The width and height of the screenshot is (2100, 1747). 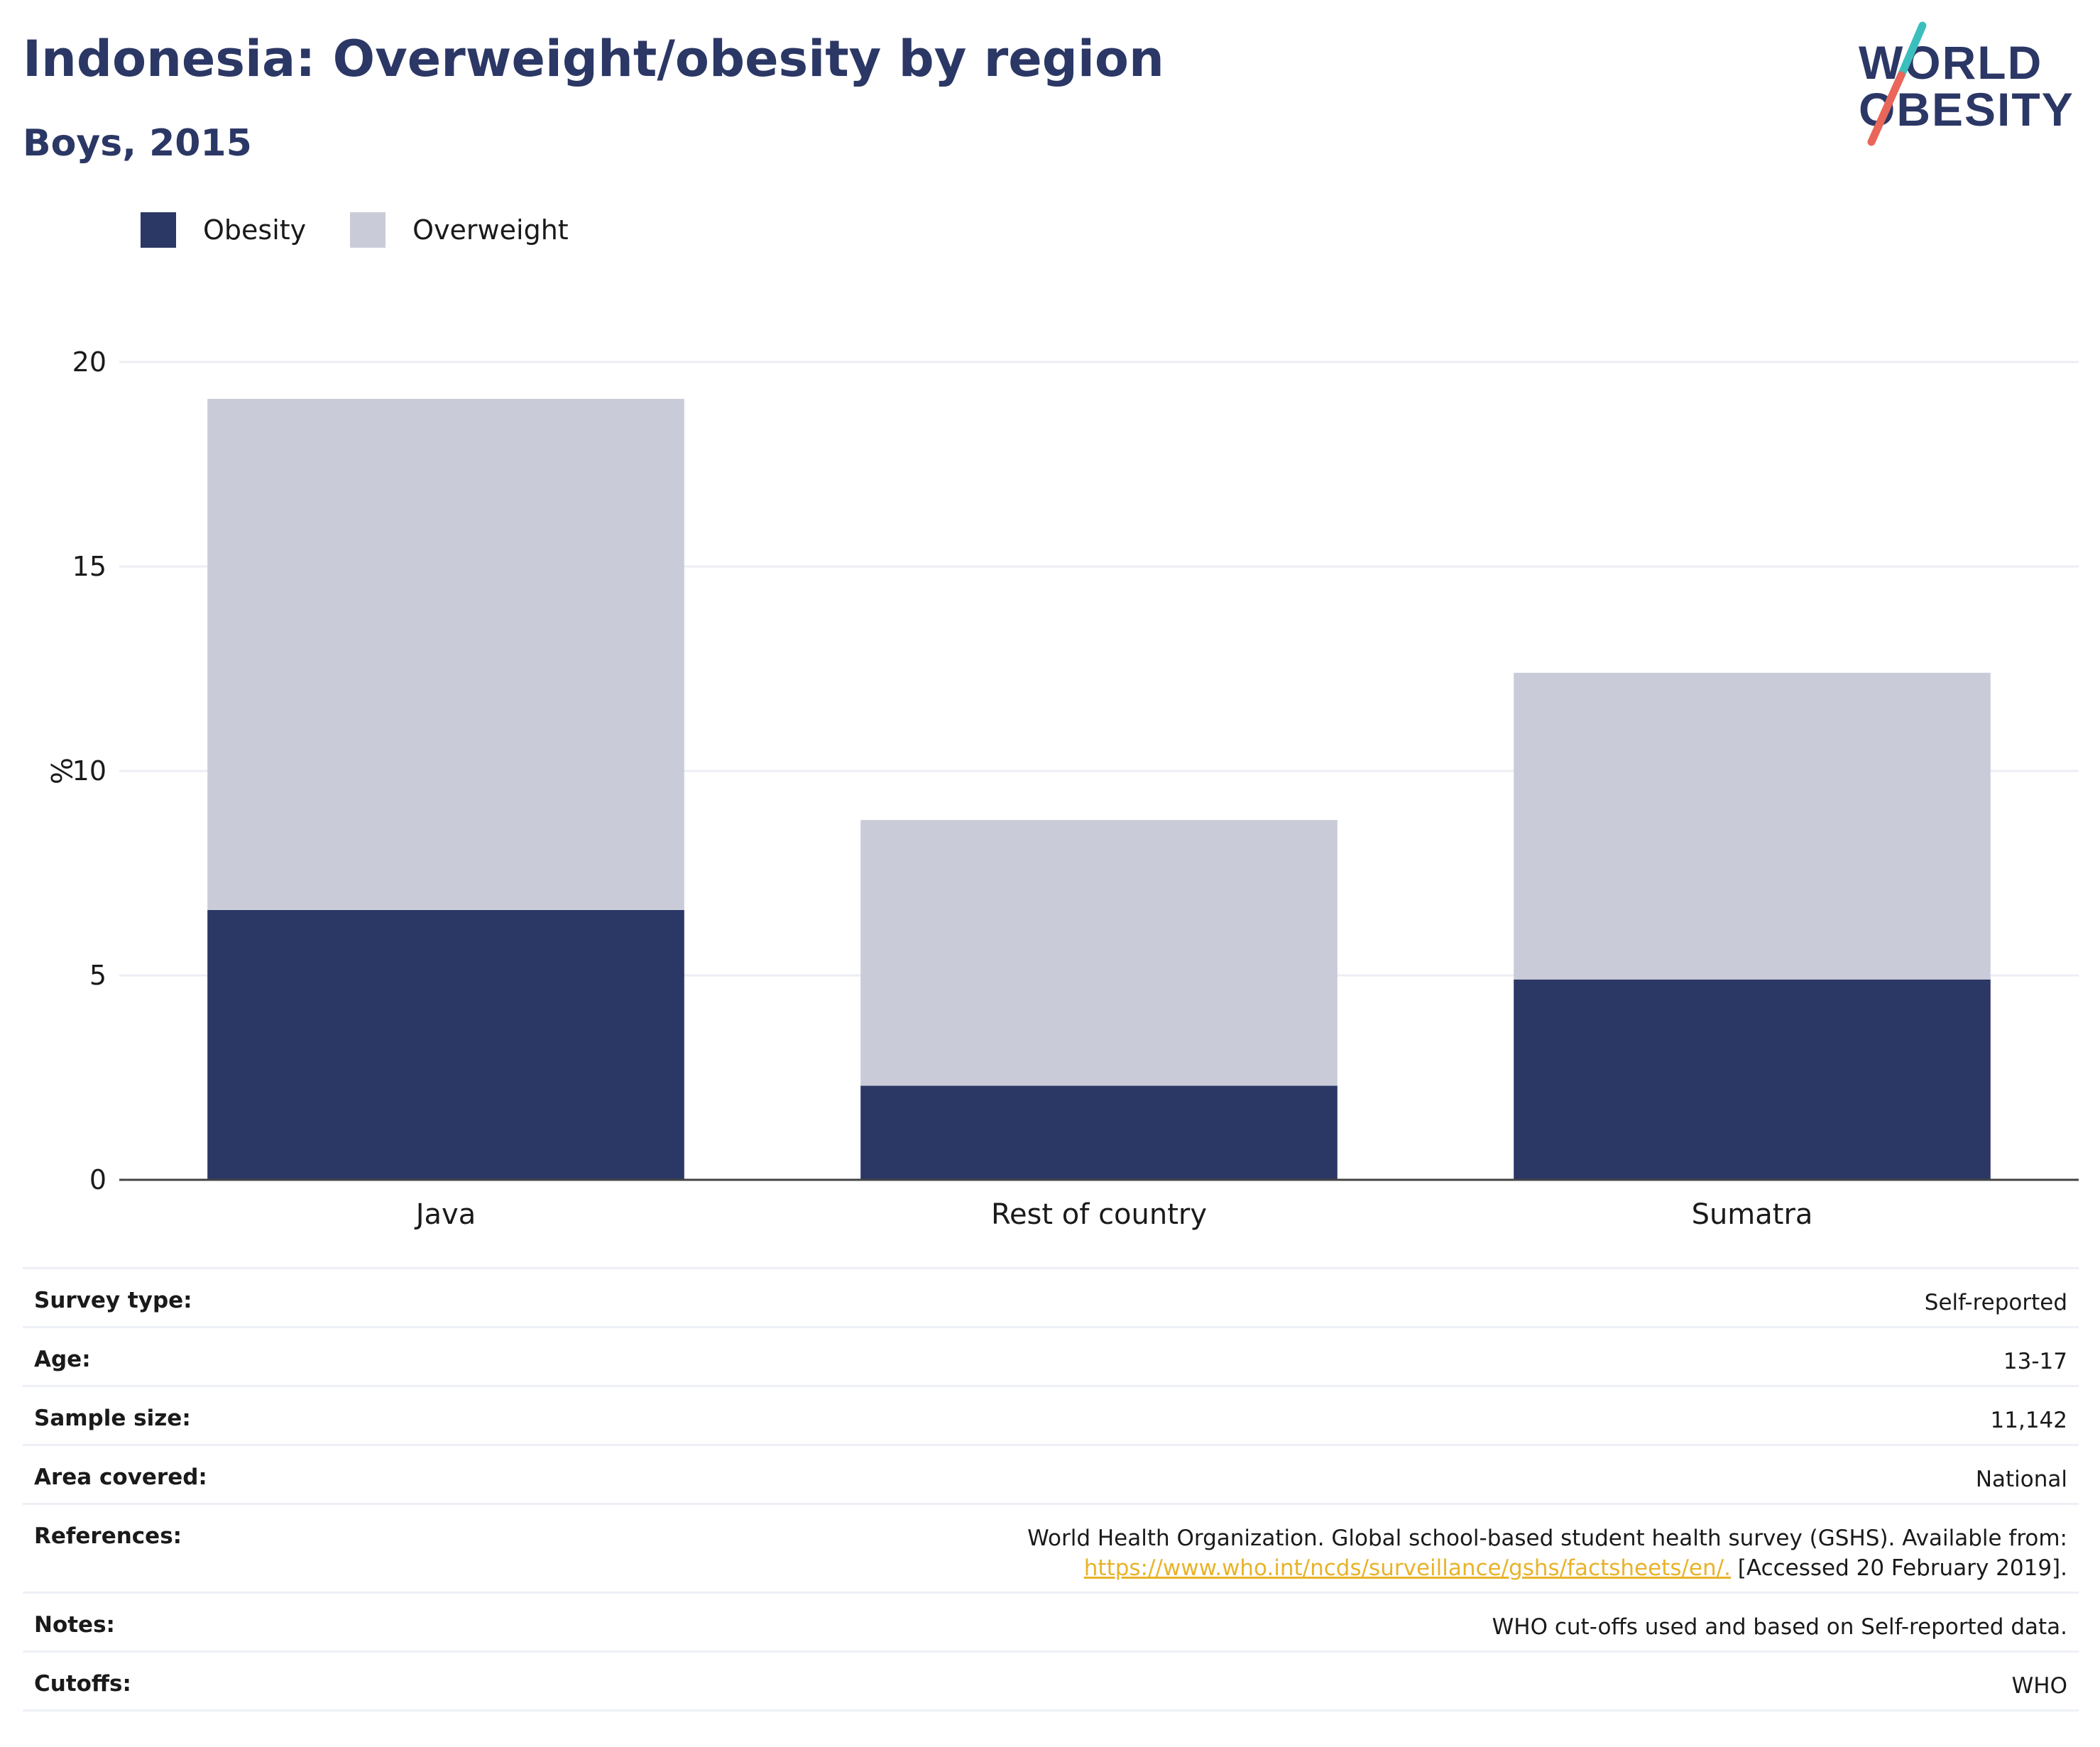 I want to click on world-obesity-logo: WORLD OBESITY, so click(x=1966, y=87).